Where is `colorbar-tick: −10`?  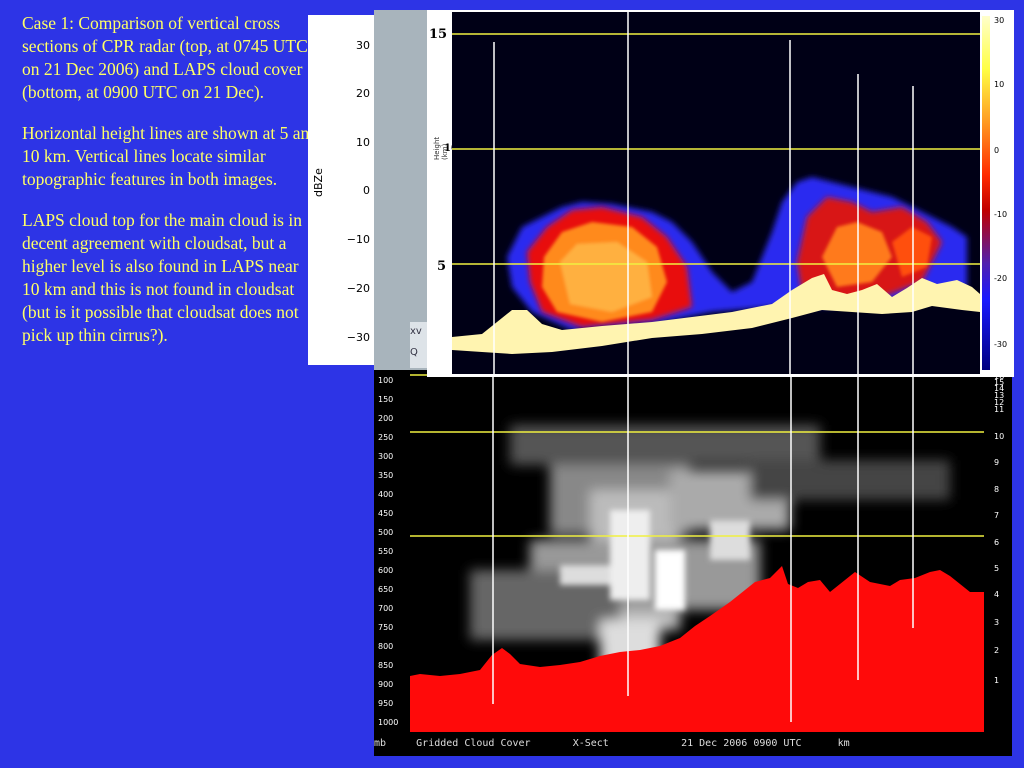 colorbar-tick: −10 is located at coordinates (358, 239).